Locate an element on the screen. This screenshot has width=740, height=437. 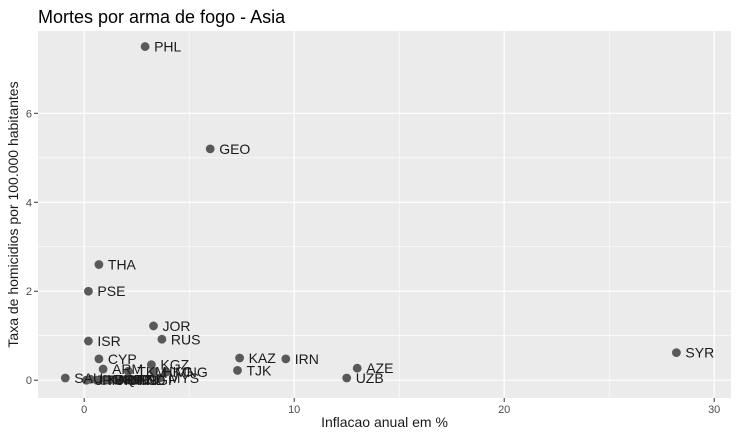
x-tick-label: 10 is located at coordinates (294, 410).